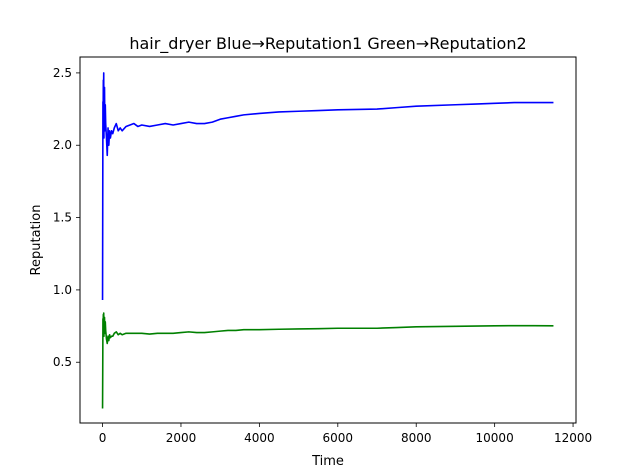 The image size is (640, 476). Describe the element at coordinates (36, 240) in the screenshot. I see `y-axis-label: Reputation` at that location.